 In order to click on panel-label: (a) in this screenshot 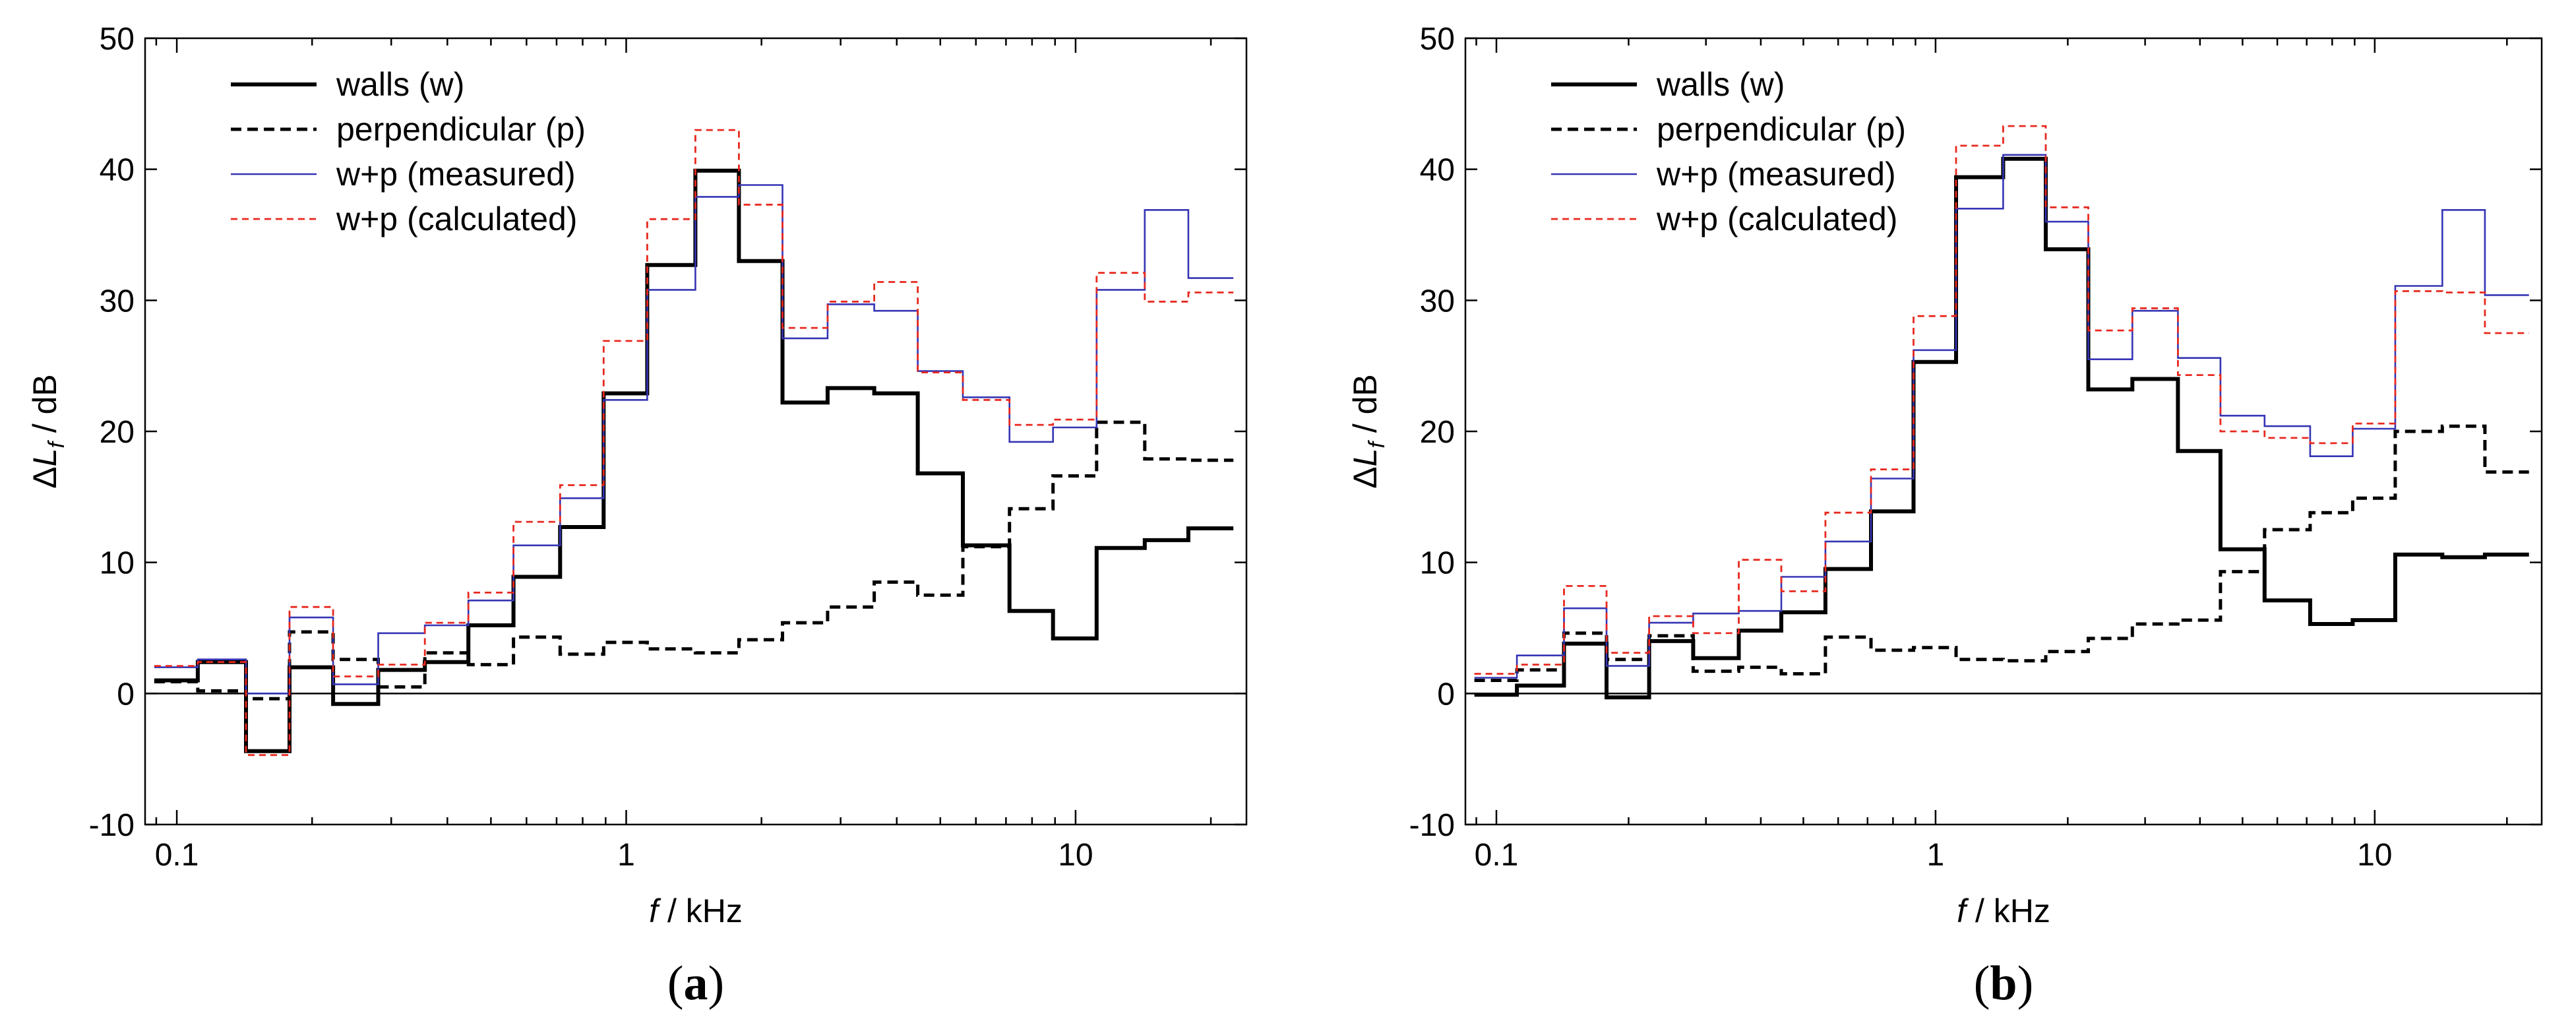, I will do `click(695, 983)`.